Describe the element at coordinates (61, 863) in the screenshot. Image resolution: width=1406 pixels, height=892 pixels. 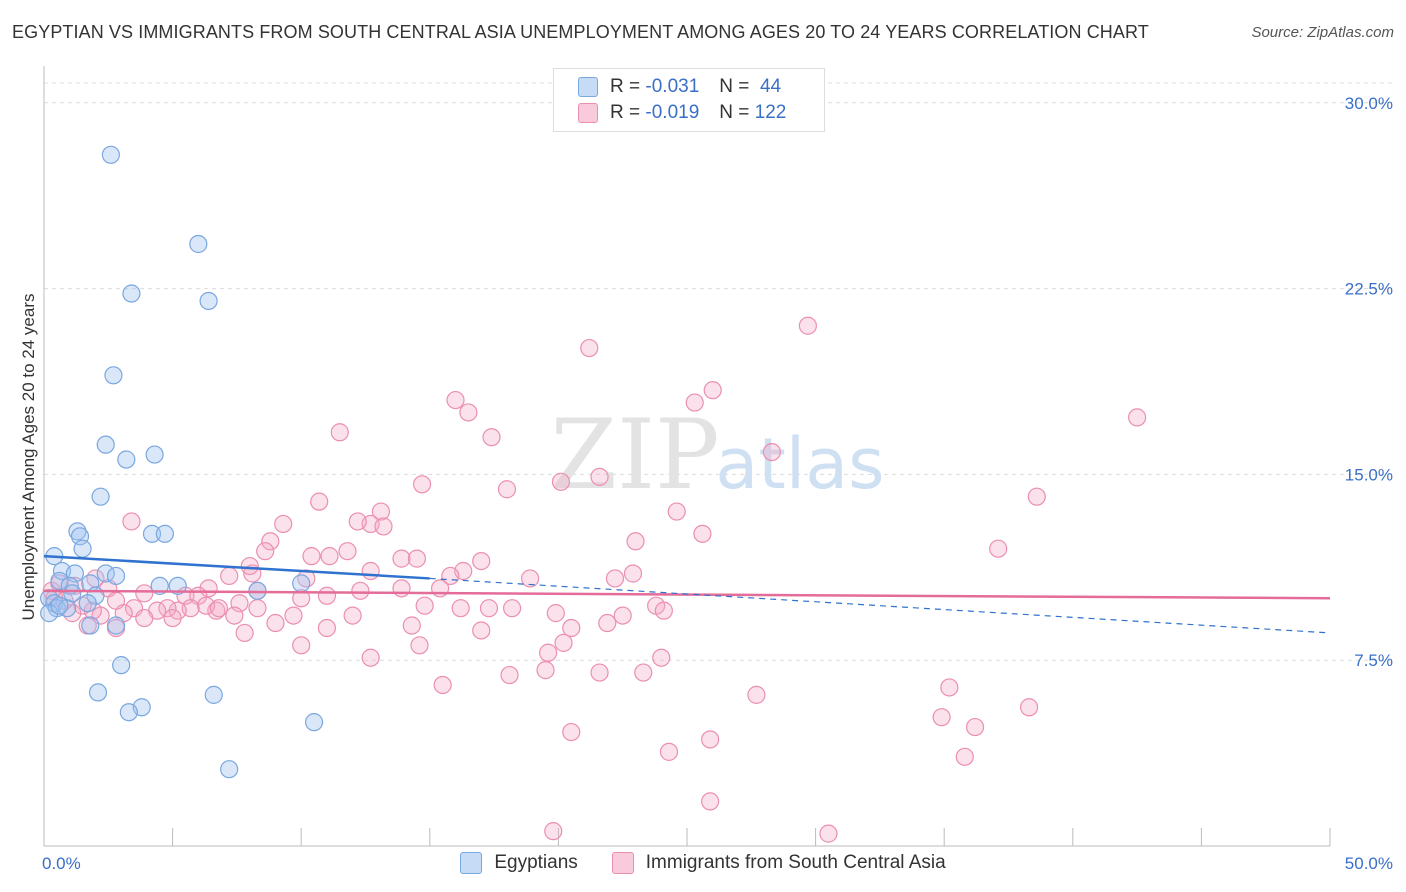
I see `x-tick-label-min: 0.0%` at that location.